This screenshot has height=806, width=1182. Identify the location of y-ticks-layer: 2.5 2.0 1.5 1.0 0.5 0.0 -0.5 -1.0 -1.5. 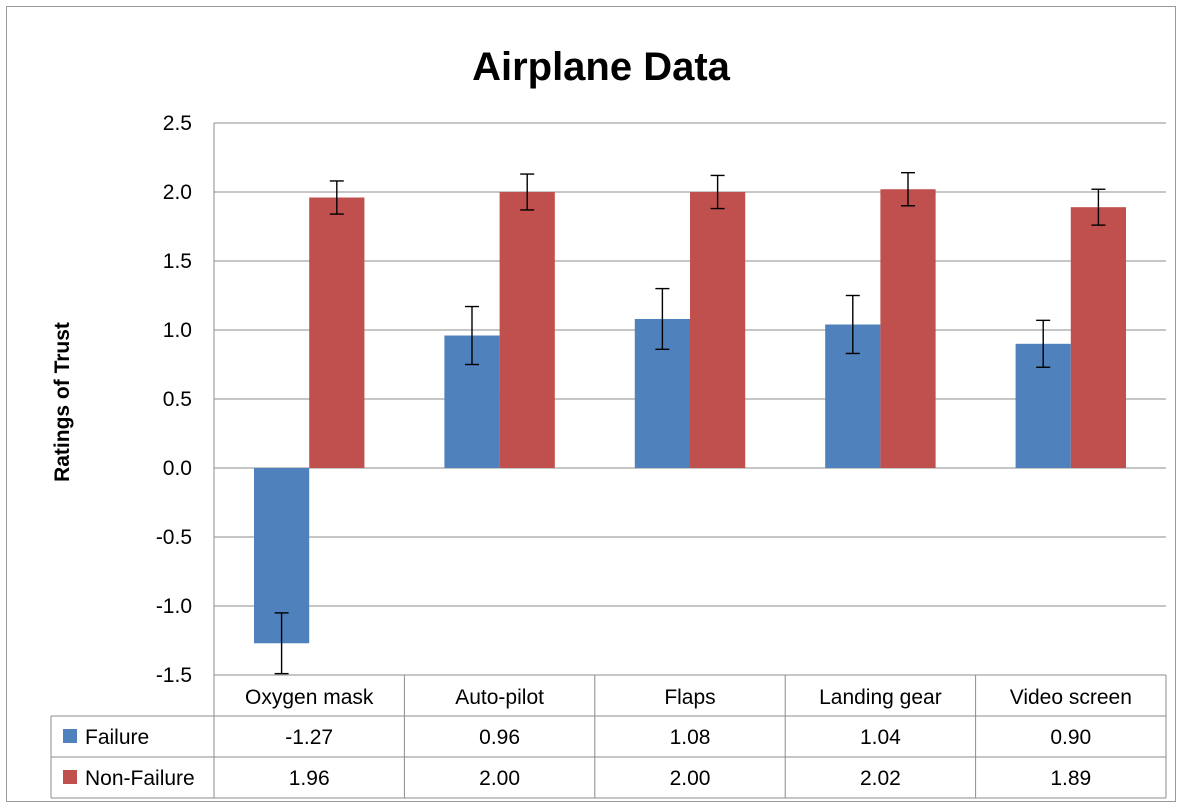
(174, 399).